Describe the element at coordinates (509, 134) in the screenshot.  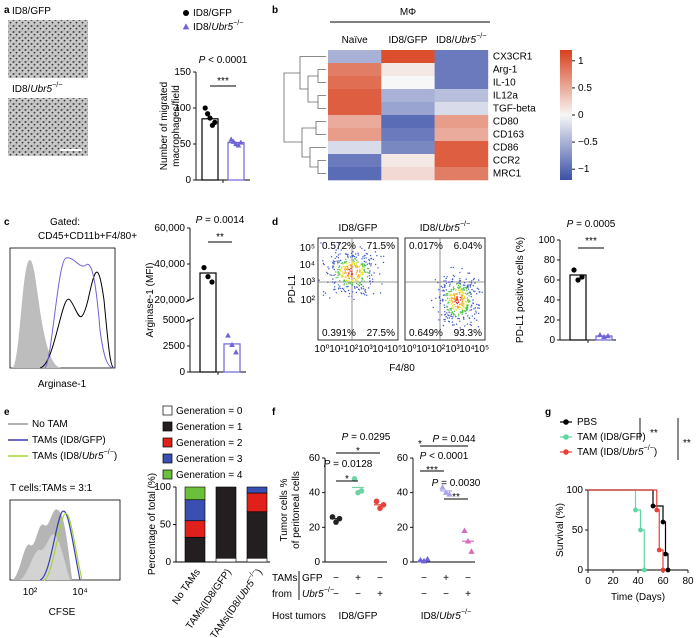
I see `row-label: CD163` at that location.